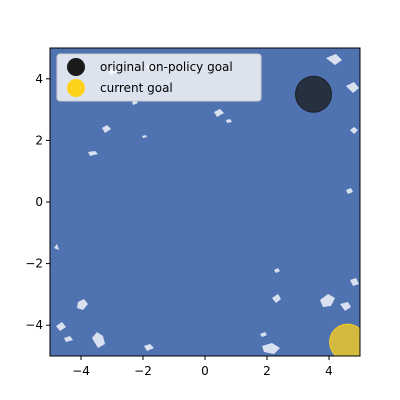  I want to click on x-tick-label: 2, so click(267, 371).